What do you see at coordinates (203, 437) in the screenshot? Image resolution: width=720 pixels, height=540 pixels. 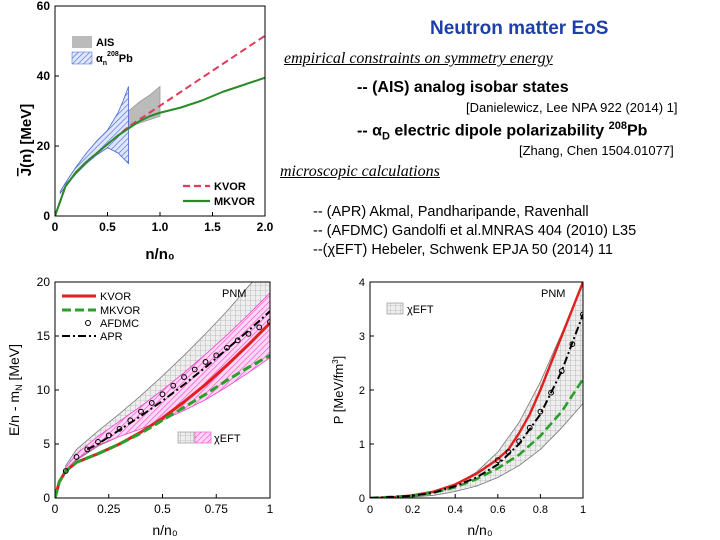 I see `legend-band-magenta` at bounding box center [203, 437].